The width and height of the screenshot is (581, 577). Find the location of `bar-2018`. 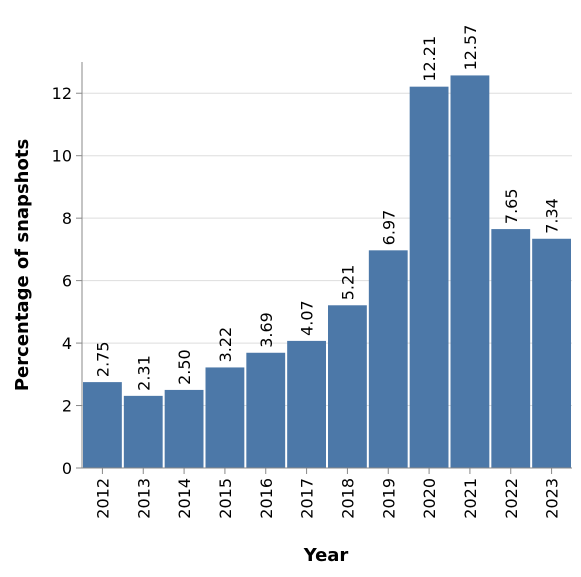

bar-2018 is located at coordinates (347, 386).